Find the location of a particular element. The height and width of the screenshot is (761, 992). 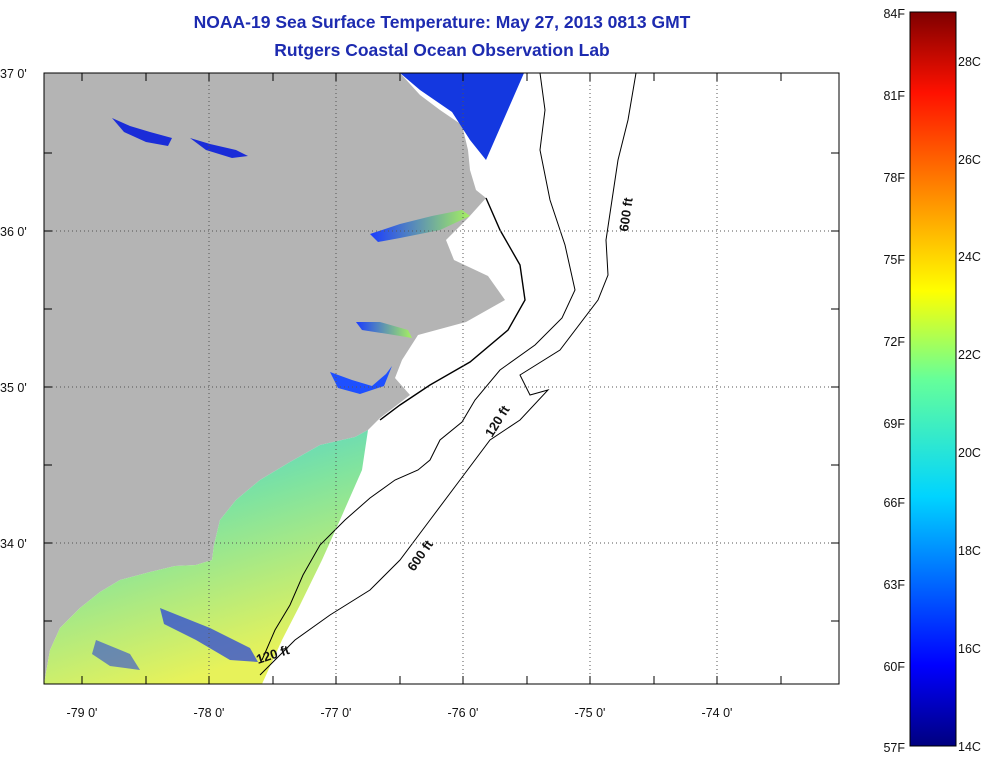

colorbar-label-18c: 18C is located at coordinates (969, 551).